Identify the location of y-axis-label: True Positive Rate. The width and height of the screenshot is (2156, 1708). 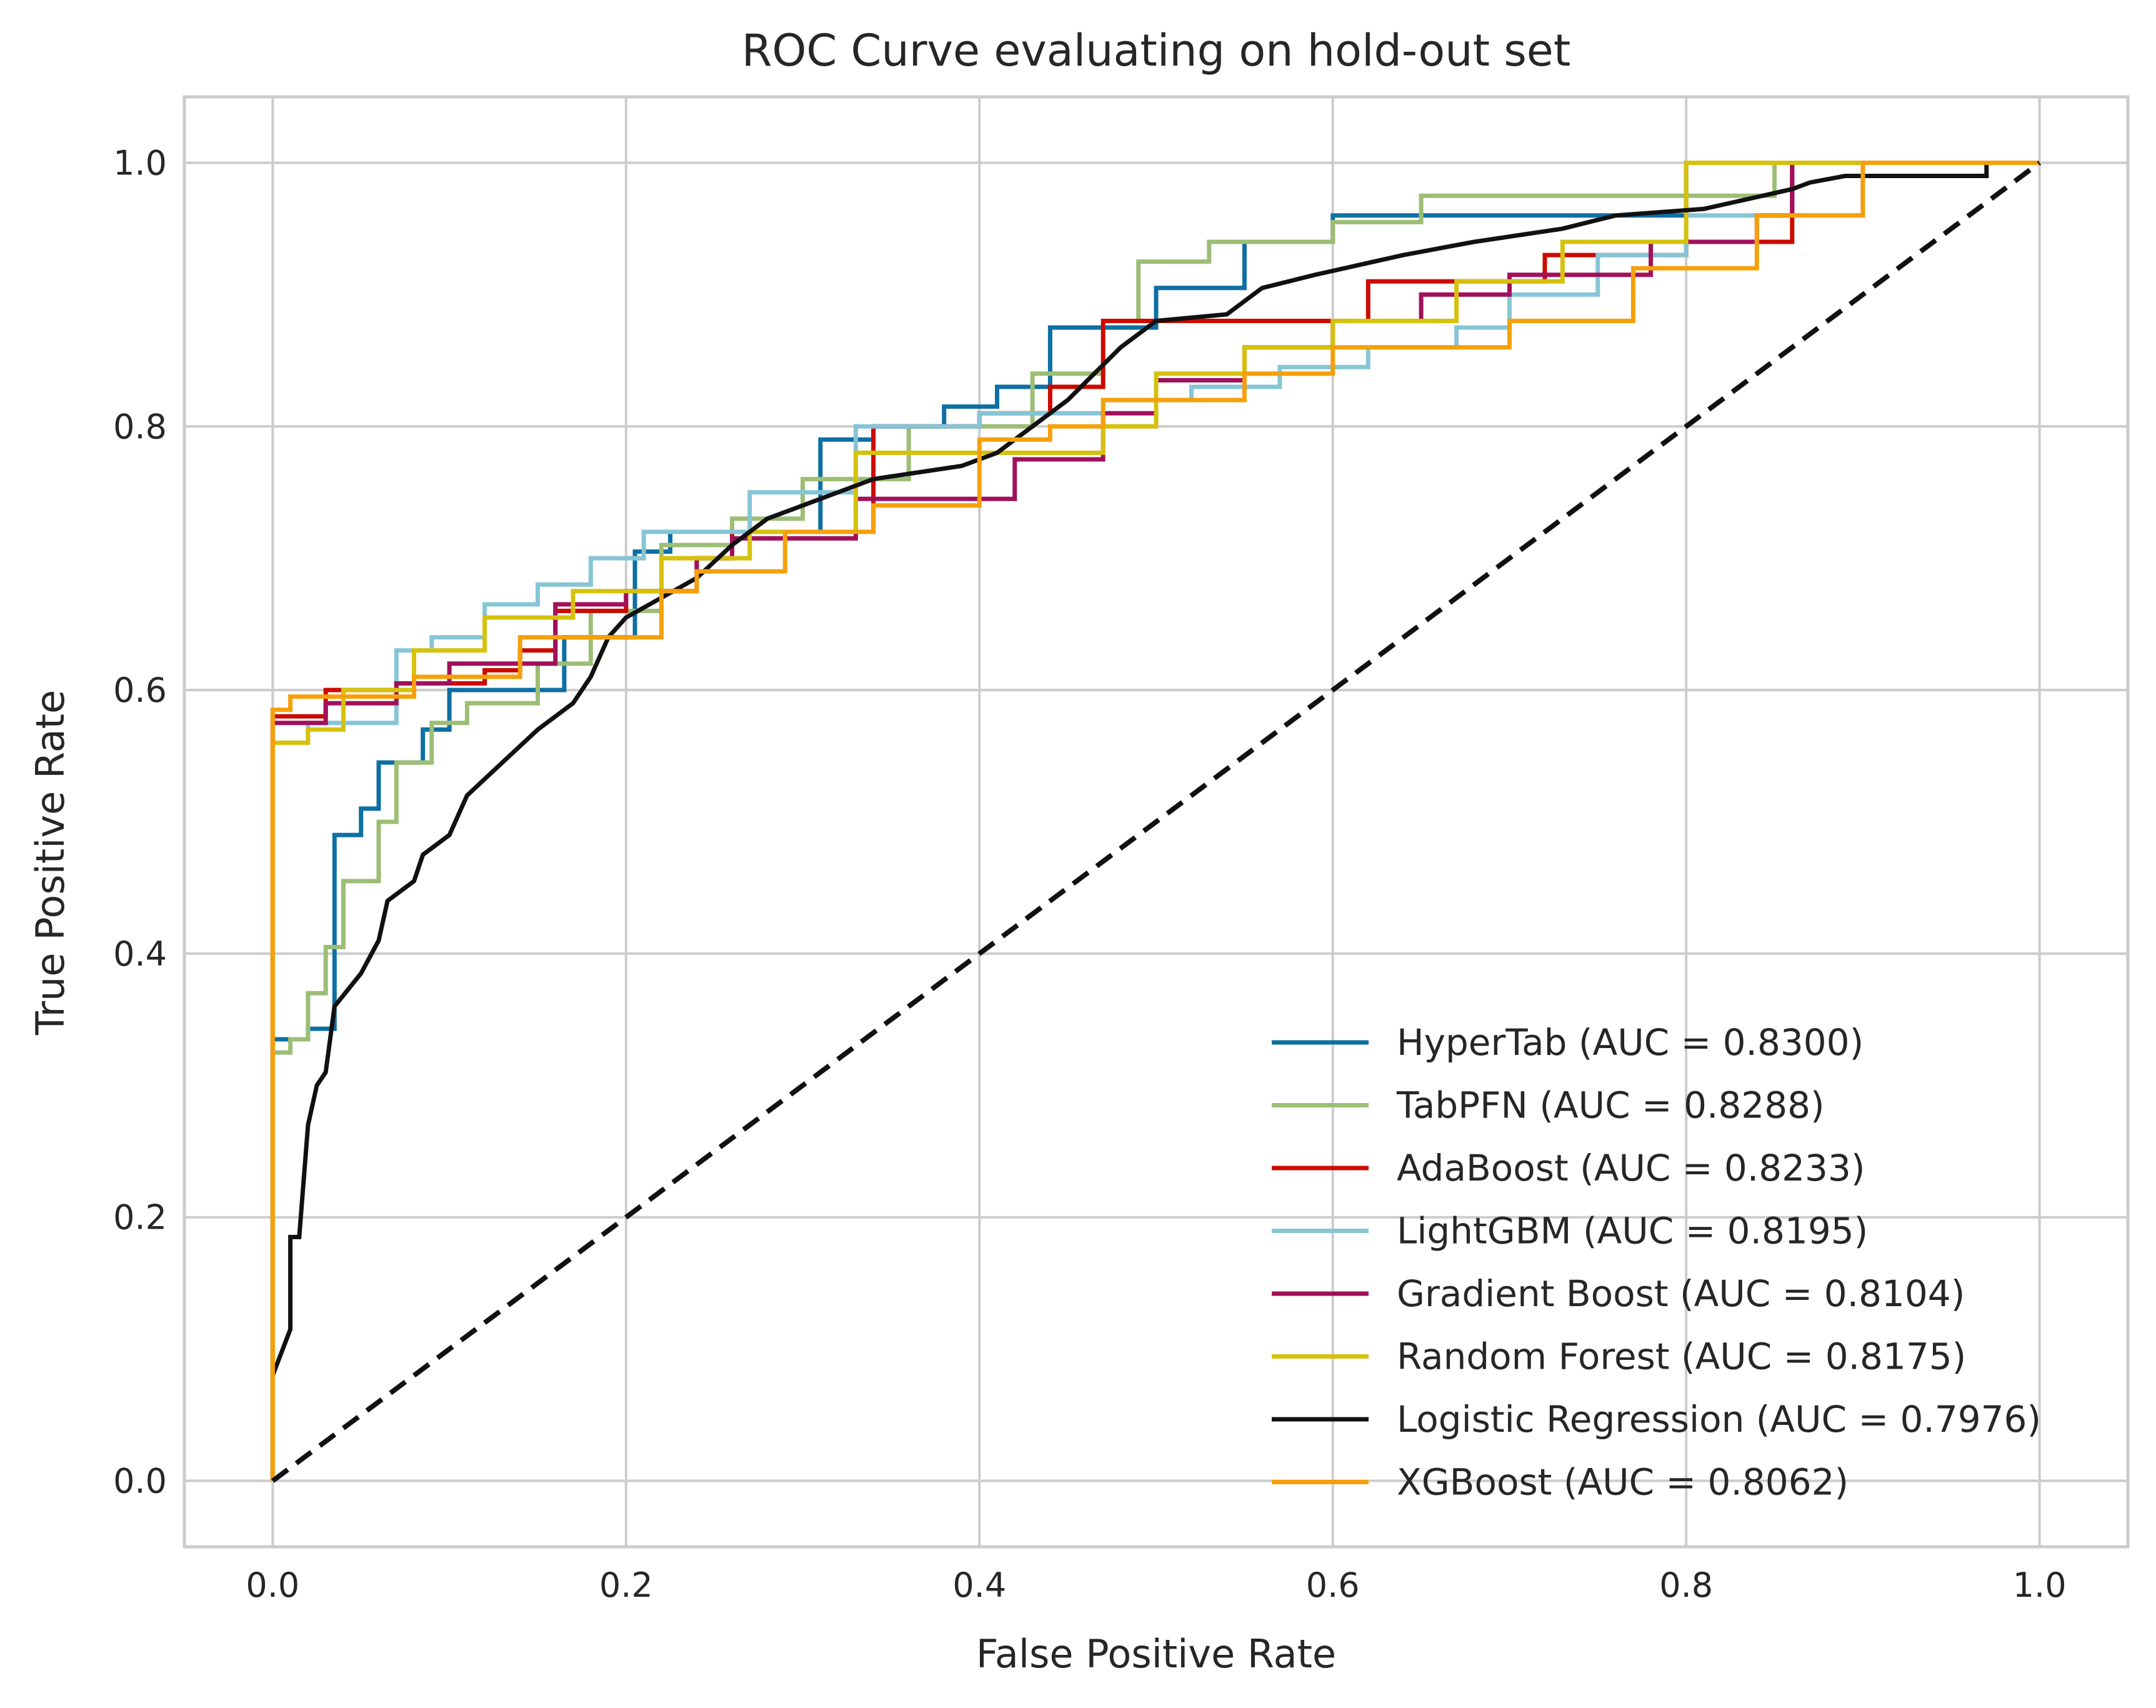
(50, 863).